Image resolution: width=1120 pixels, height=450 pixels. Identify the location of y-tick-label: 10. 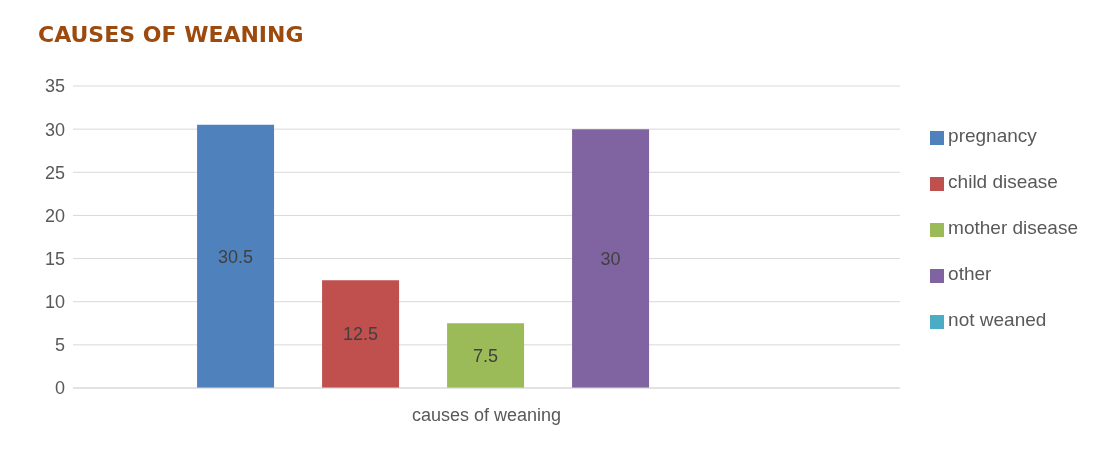
(54, 302).